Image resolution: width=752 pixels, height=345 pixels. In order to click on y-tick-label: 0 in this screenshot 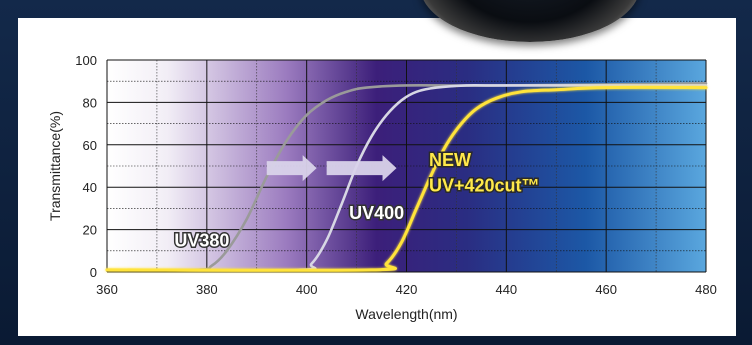, I will do `click(93, 272)`.